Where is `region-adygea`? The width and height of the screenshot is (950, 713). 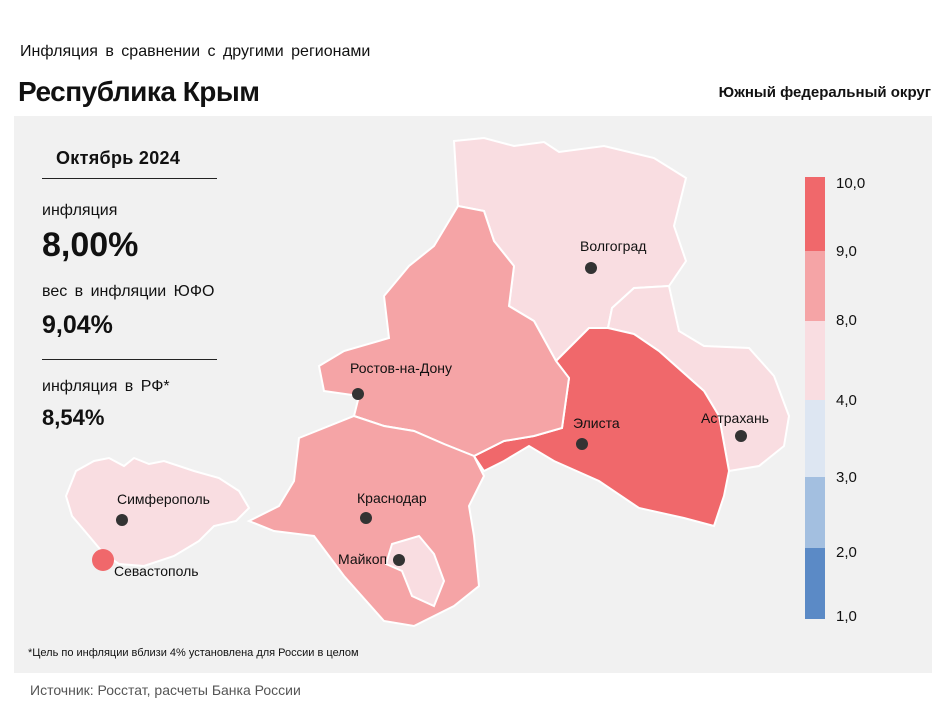
region-adygea is located at coordinates (415, 571).